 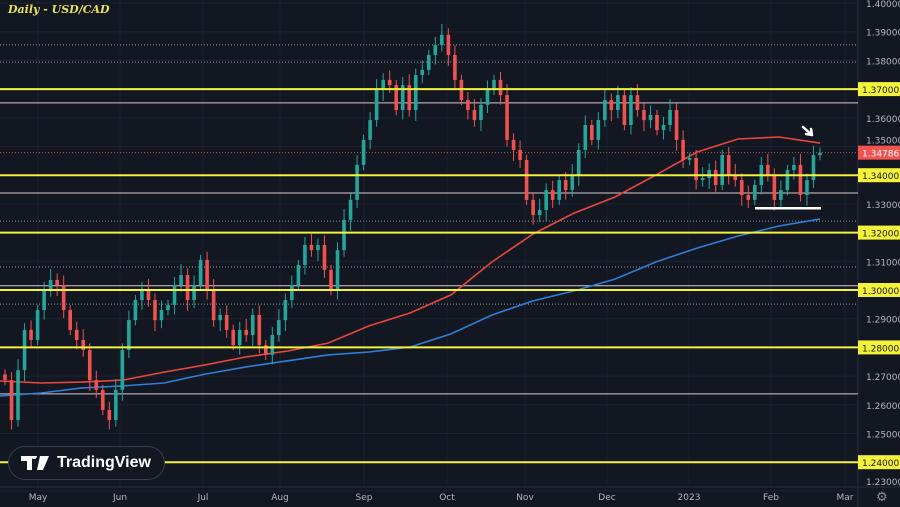 What do you see at coordinates (525, 498) in the screenshot?
I see `time-tick-label: Nov` at bounding box center [525, 498].